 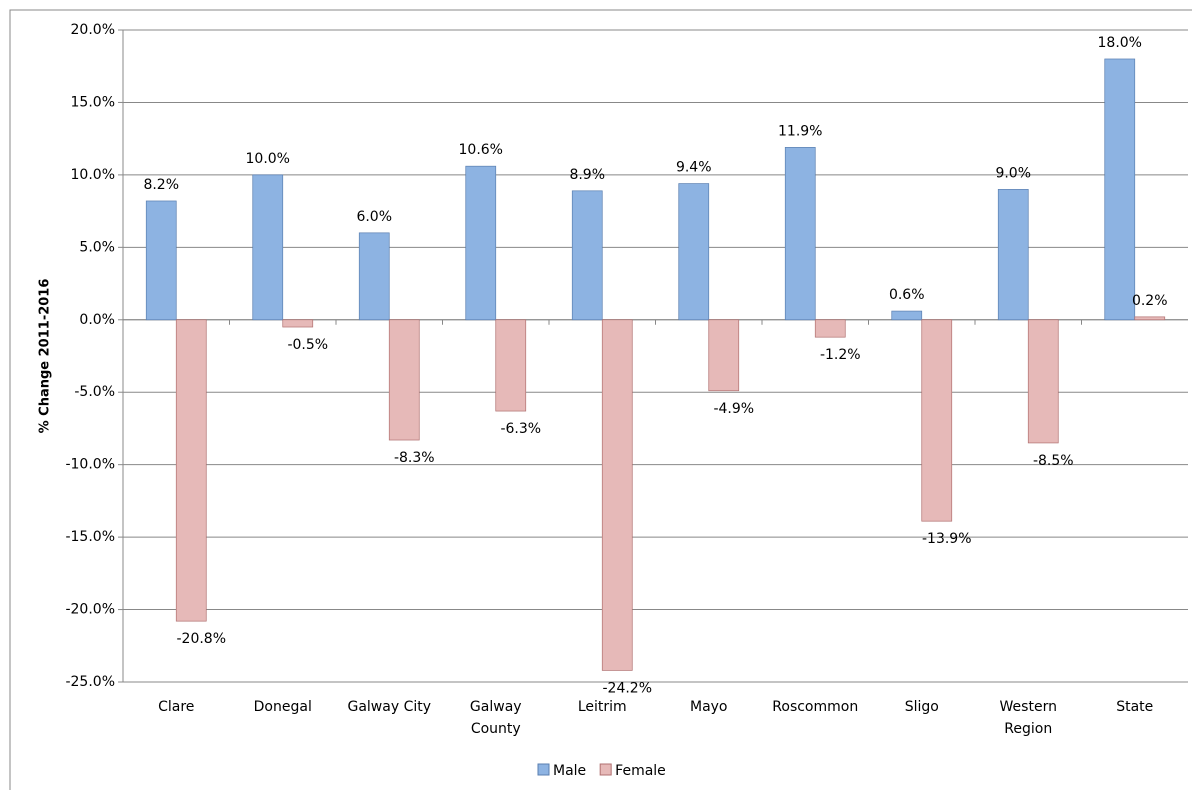 I want to click on y-tick-label: -10.0%, so click(x=90, y=465).